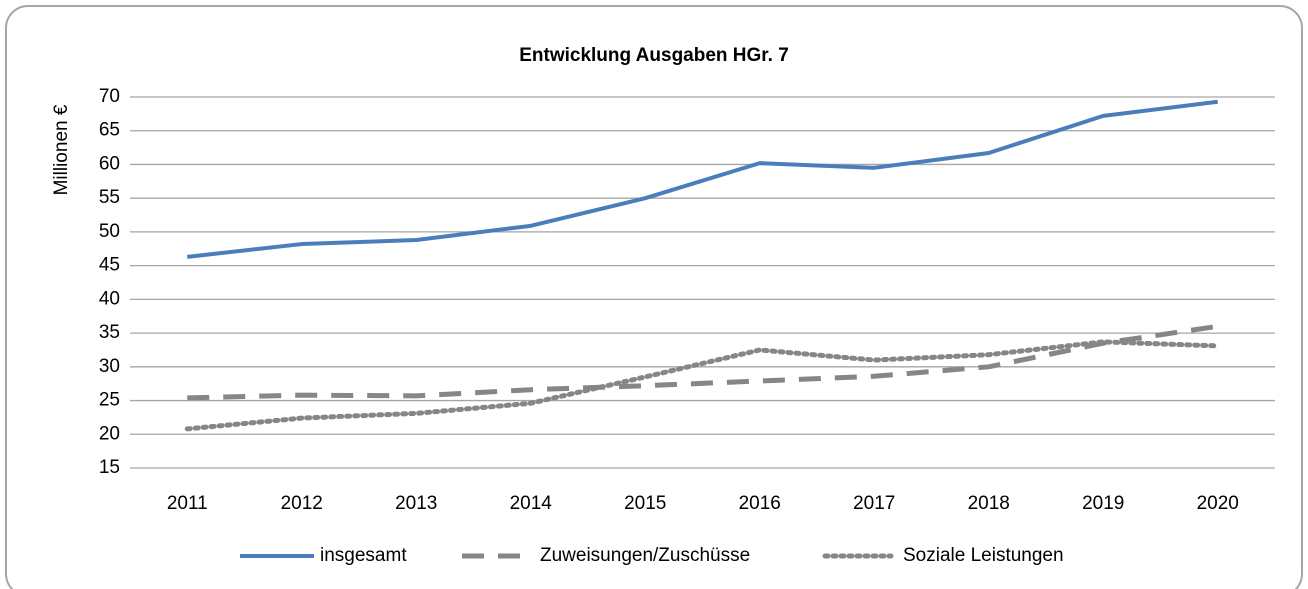 This screenshot has height=589, width=1308. What do you see at coordinates (109, 400) in the screenshot?
I see `y-tick-label: 25` at bounding box center [109, 400].